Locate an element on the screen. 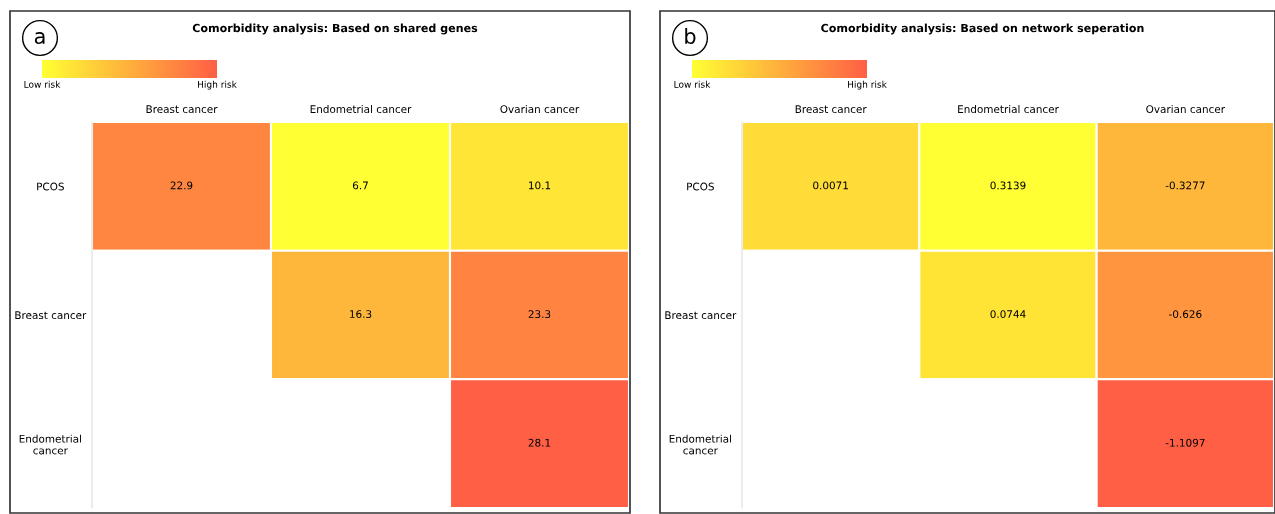 This screenshot has width=1275, height=514. text: a is located at coordinates (39, 38).